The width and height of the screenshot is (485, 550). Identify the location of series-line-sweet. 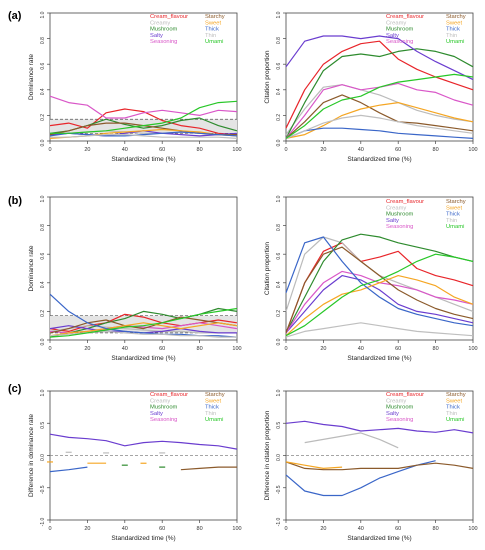
(314, 465).